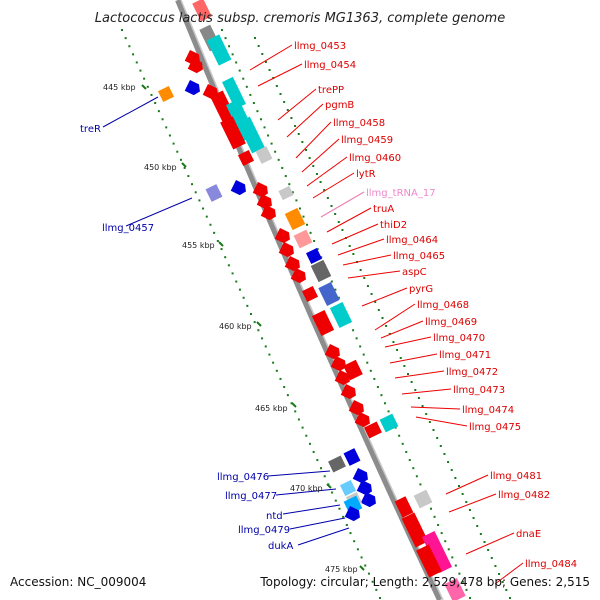 The width and height of the screenshot is (600, 600). What do you see at coordinates (306, 488) in the screenshot?
I see `tick-label: 470 kbp` at bounding box center [306, 488].